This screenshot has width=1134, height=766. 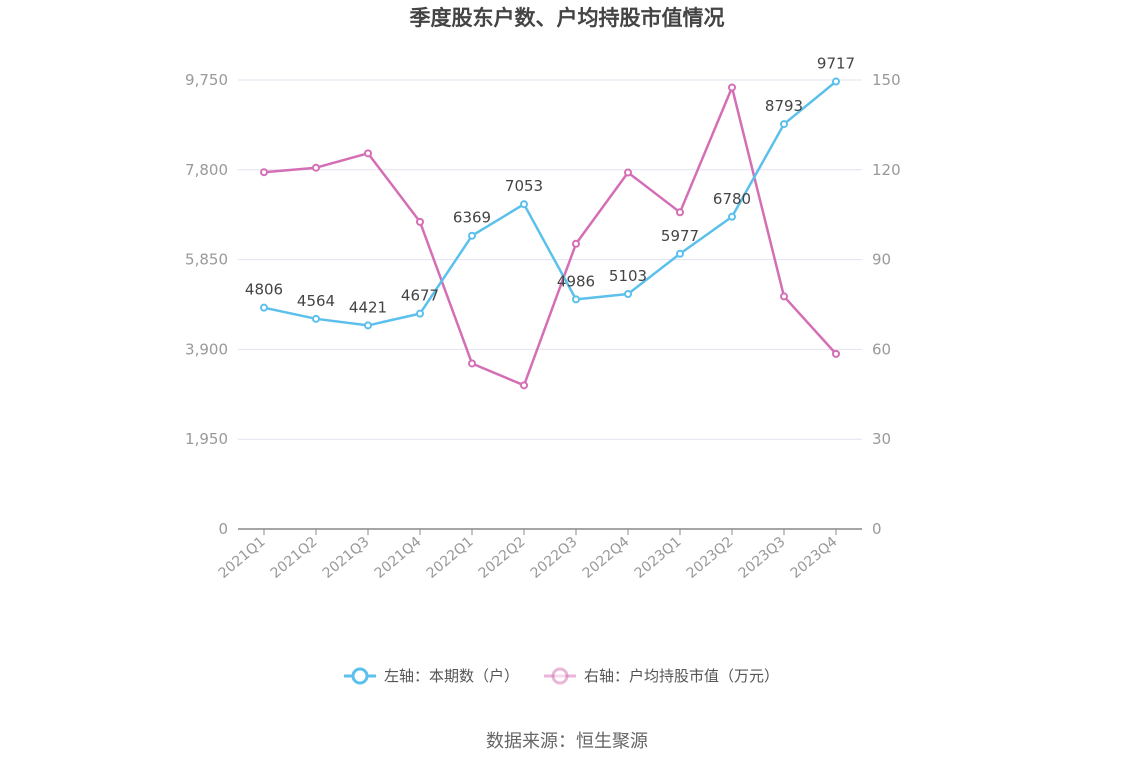 I want to click on left-axis: 0 1,950 3,900 5,850 7,800 9,750, so click(x=206, y=304).